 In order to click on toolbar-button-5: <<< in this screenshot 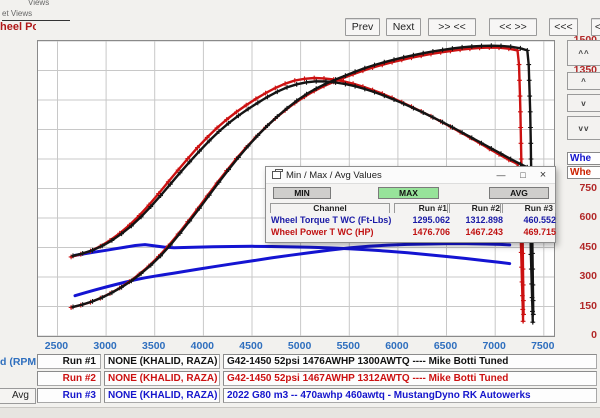, I will do `click(563, 27)`.